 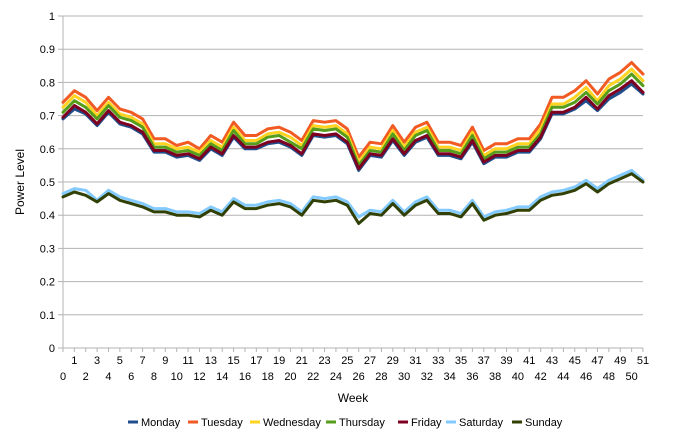 I want to click on y-tick-label: 0.8, so click(x=47, y=83).